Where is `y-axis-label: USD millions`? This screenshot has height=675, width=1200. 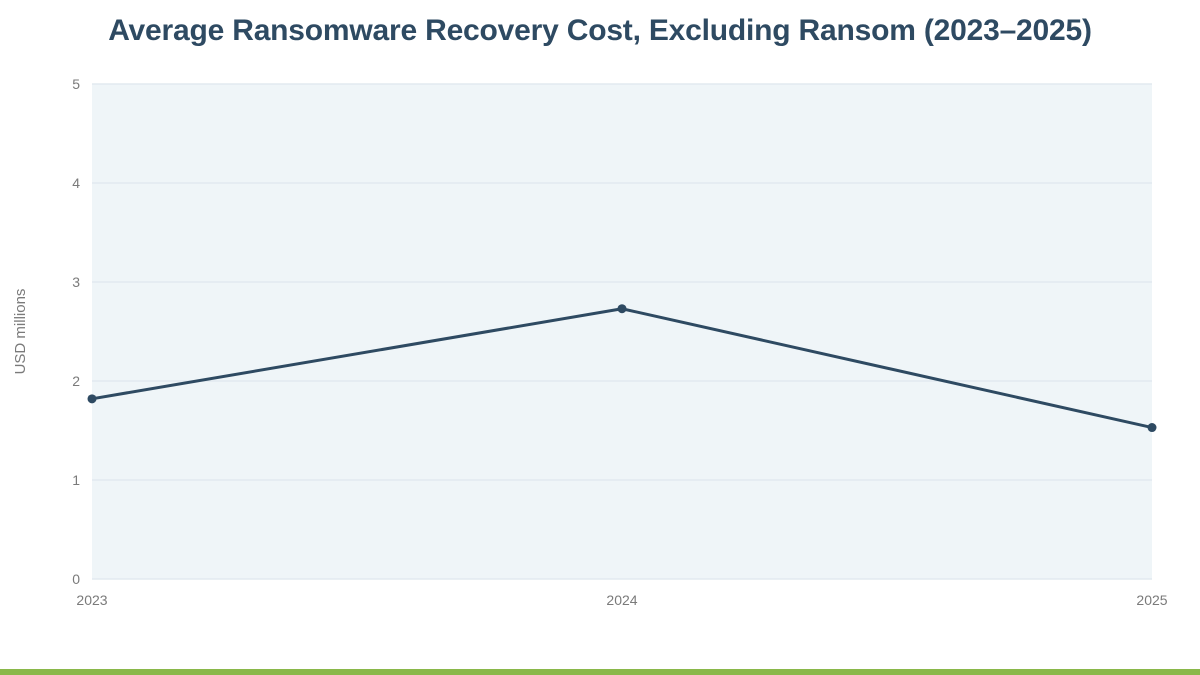 y-axis-label: USD millions is located at coordinates (20, 332).